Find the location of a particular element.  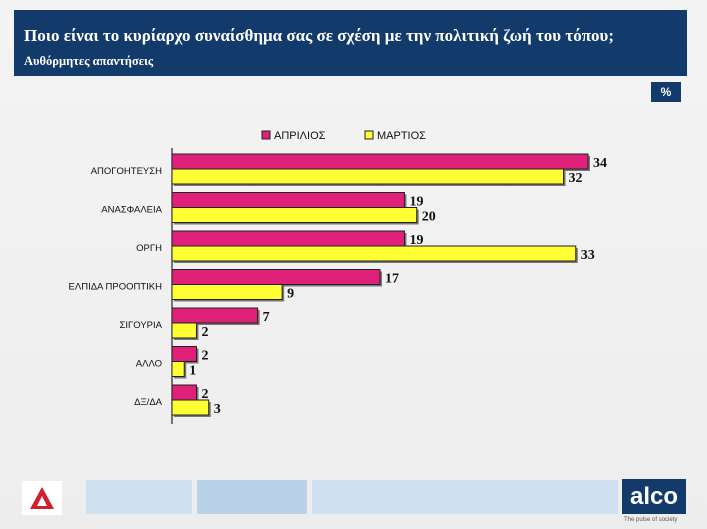

broadcaster-logo-icon is located at coordinates (42, 498).